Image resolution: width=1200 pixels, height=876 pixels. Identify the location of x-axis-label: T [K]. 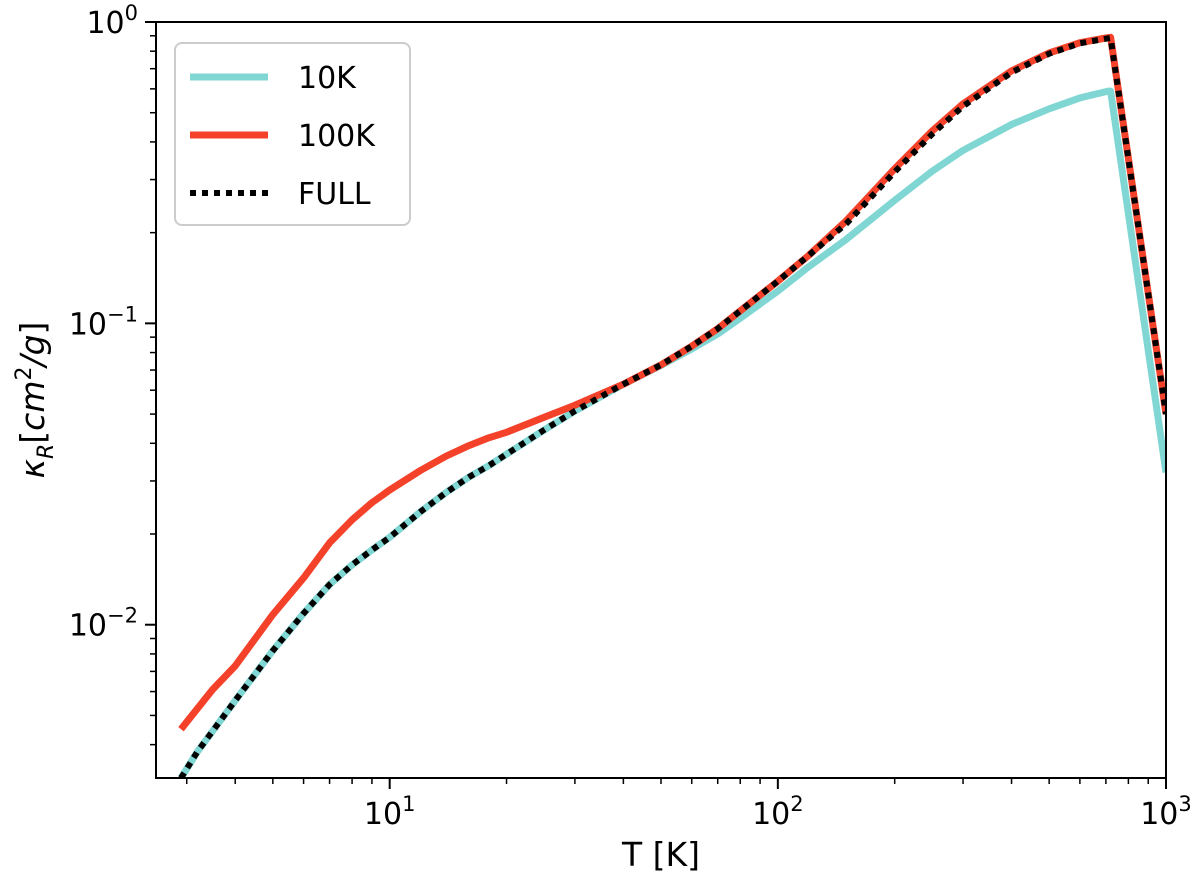
(660, 854).